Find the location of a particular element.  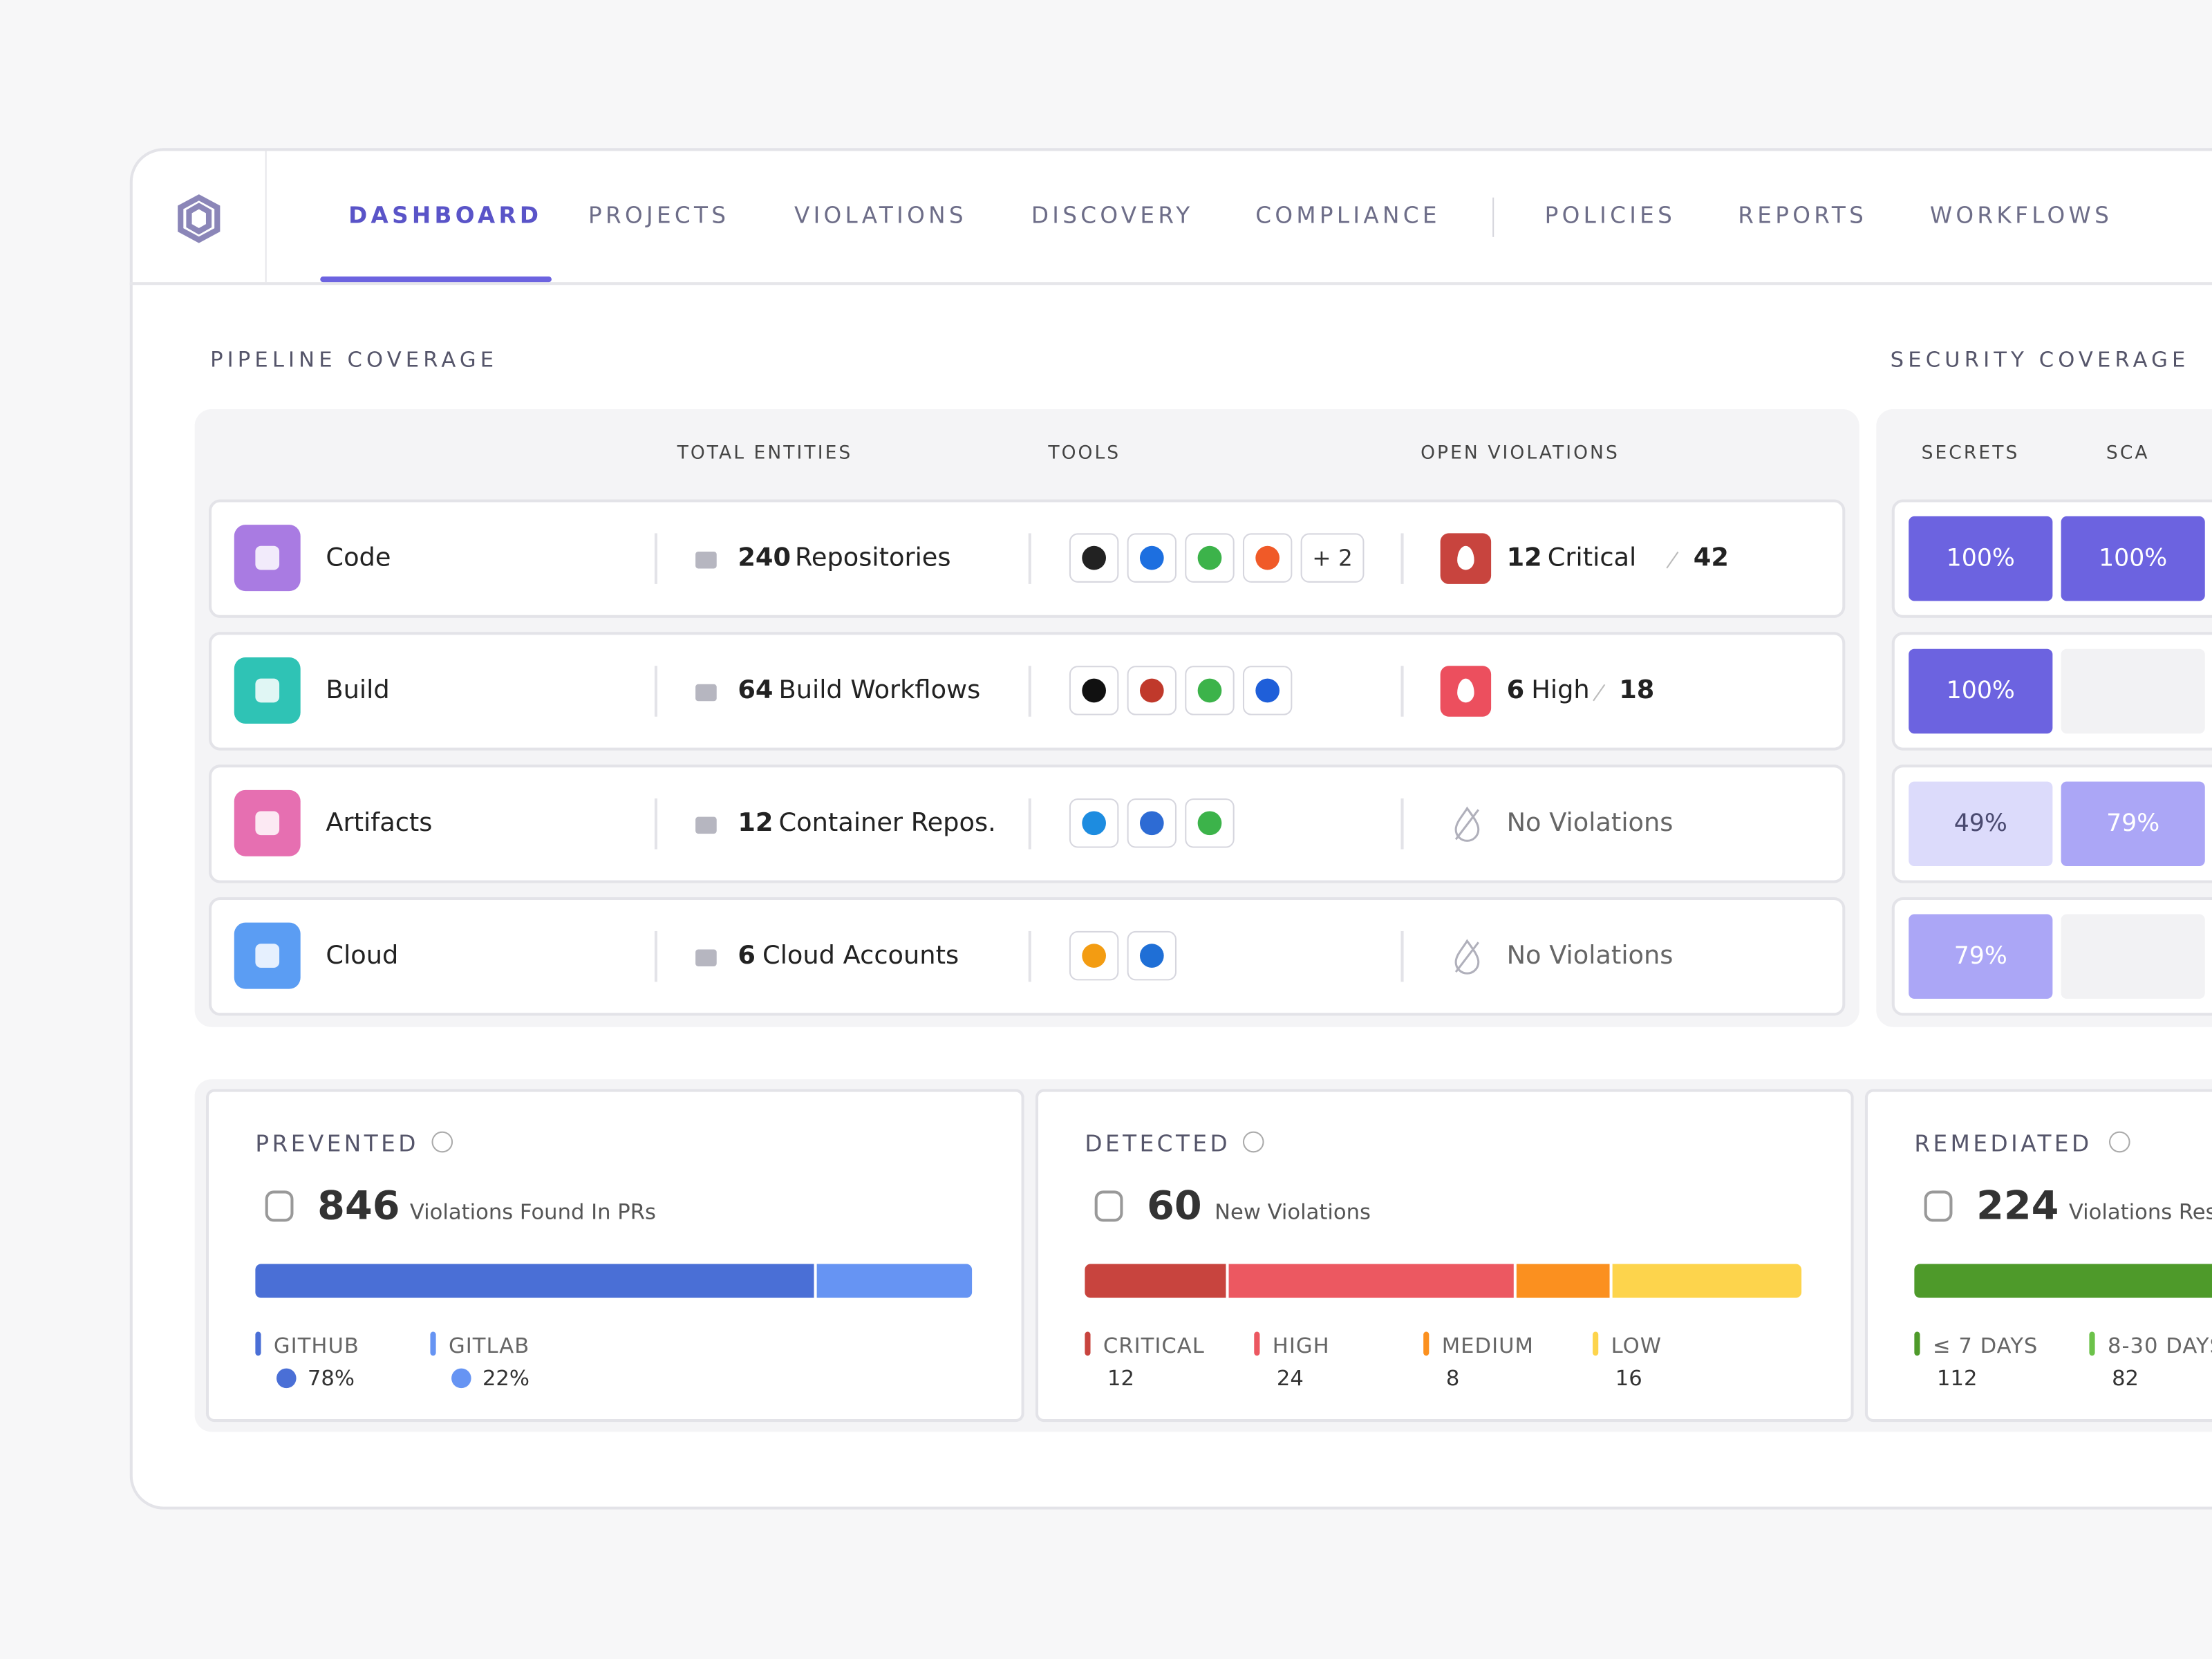

metric-caption: Violations Res is located at coordinates (2140, 1212).